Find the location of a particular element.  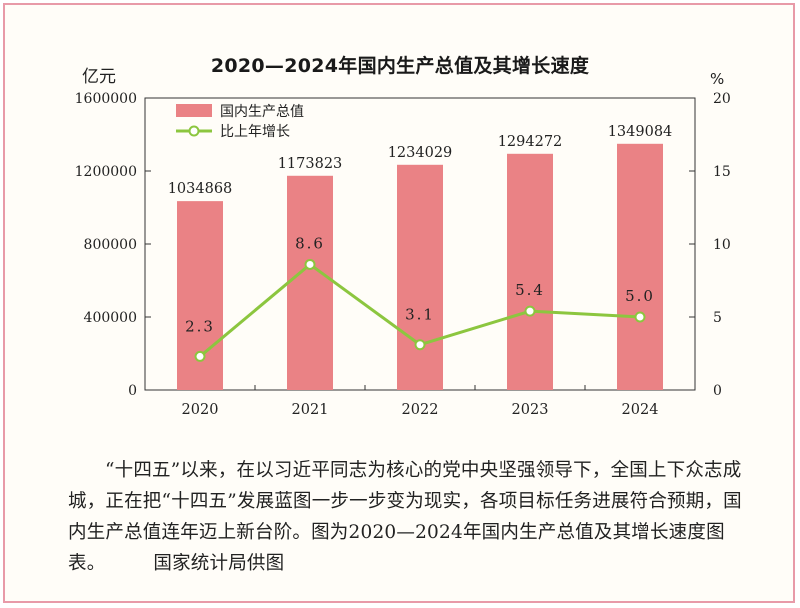

legend-swatch-gdp is located at coordinates (194, 110).